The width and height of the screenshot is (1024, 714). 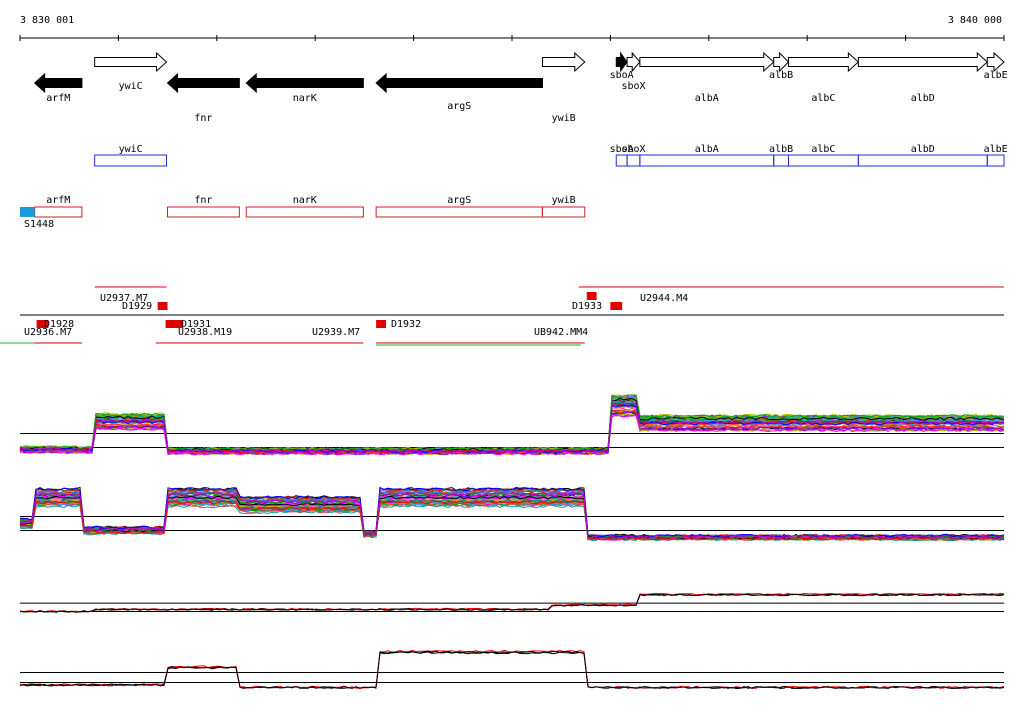 I want to click on gene-label-albB: albB, so click(x=781, y=75).